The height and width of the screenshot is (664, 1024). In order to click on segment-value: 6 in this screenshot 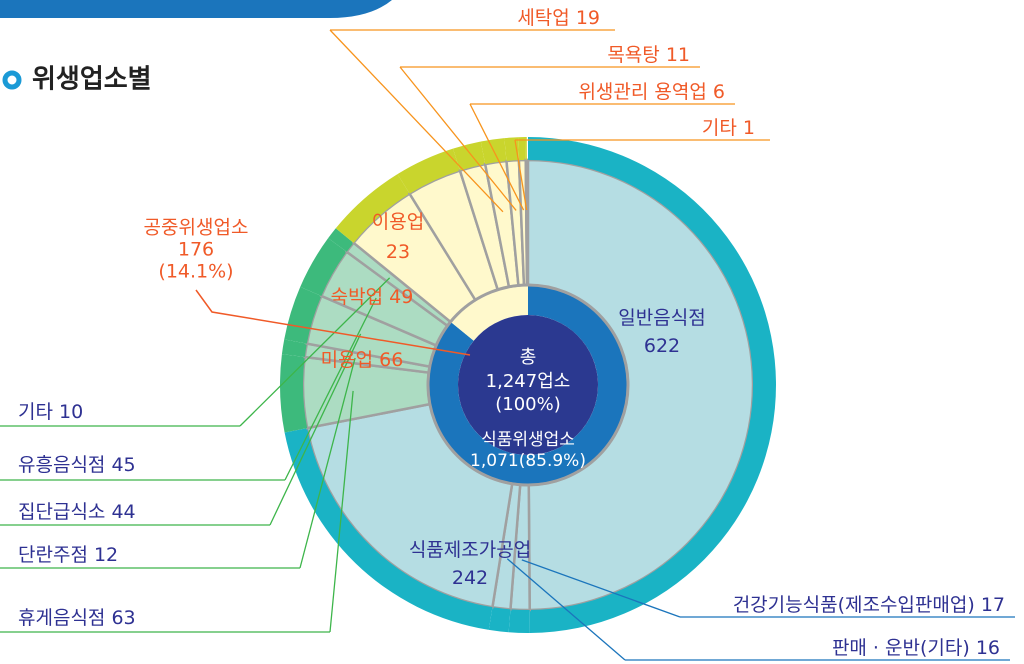, I will do `click(719, 92)`.